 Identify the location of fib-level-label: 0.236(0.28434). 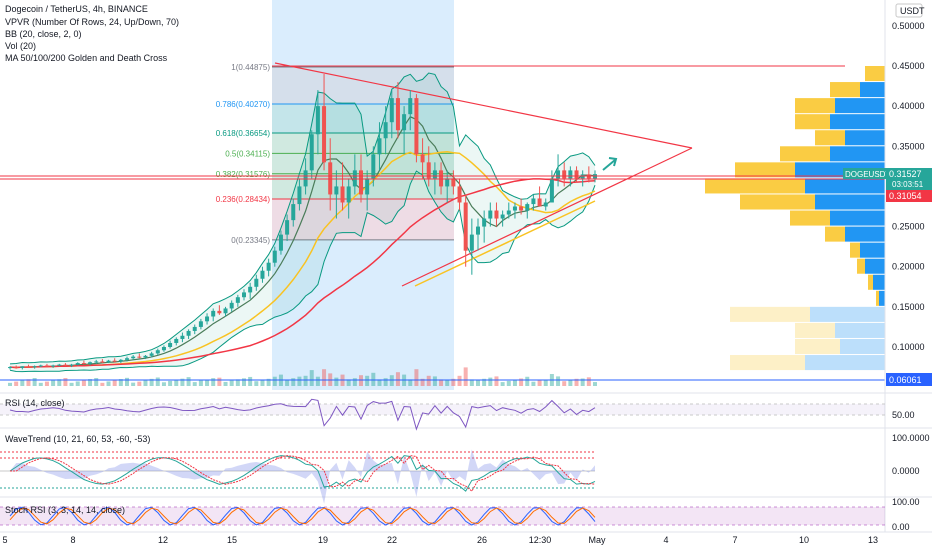
(243, 199).